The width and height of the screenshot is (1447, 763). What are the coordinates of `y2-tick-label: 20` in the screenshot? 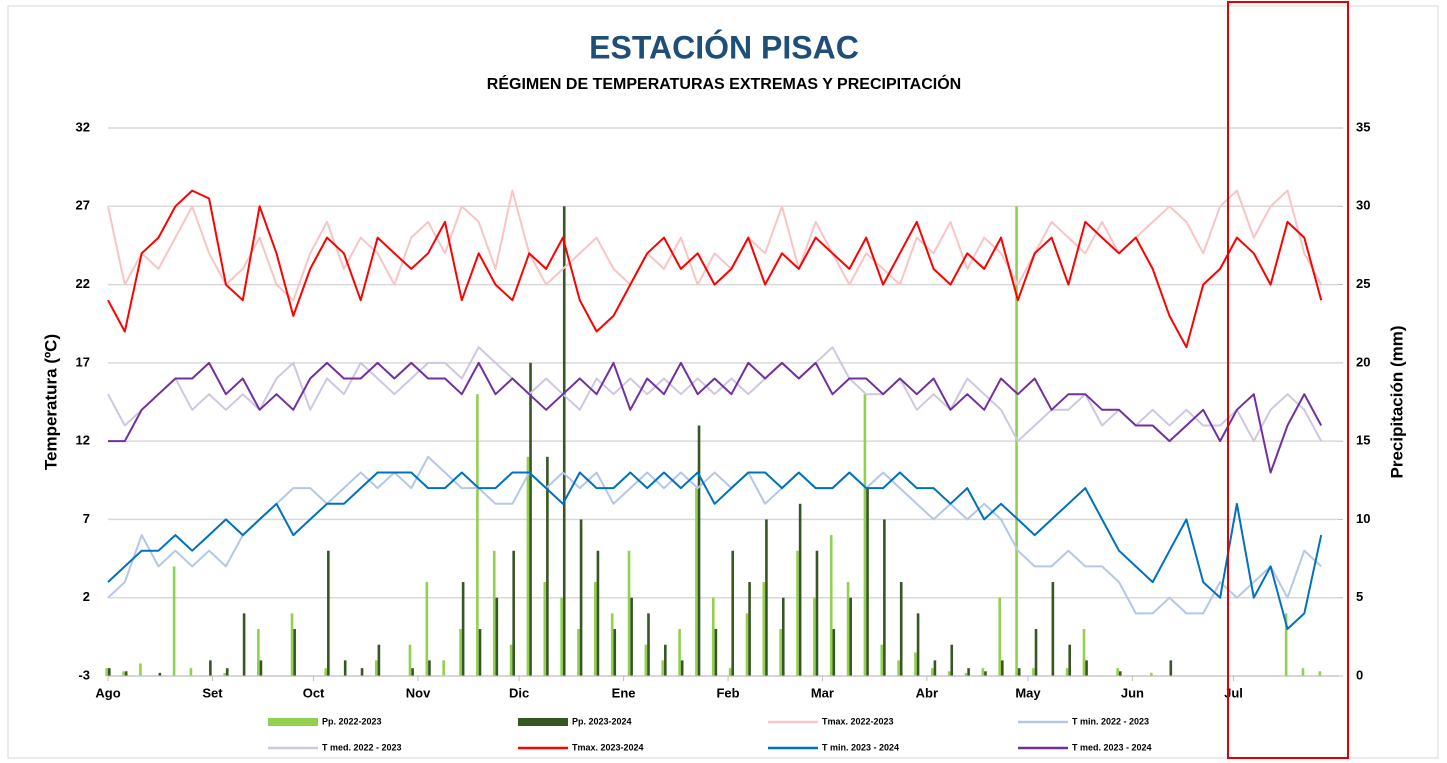 It's located at (1363, 361).